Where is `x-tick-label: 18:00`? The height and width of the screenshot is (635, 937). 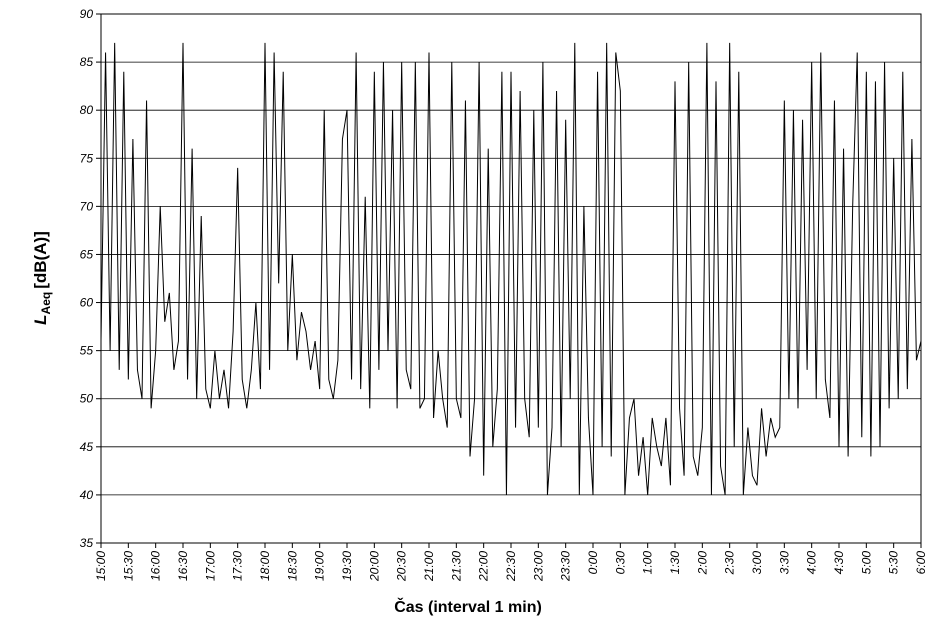
x-tick-label: 18:00 is located at coordinates (265, 566).